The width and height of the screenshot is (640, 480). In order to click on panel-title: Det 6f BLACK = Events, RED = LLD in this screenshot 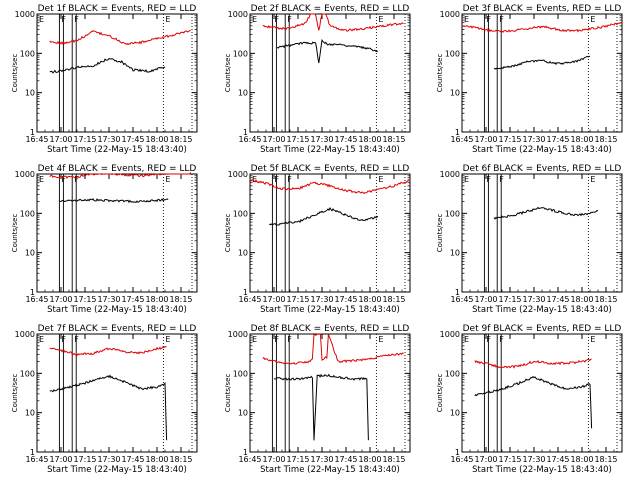, I will do `click(542, 169)`.